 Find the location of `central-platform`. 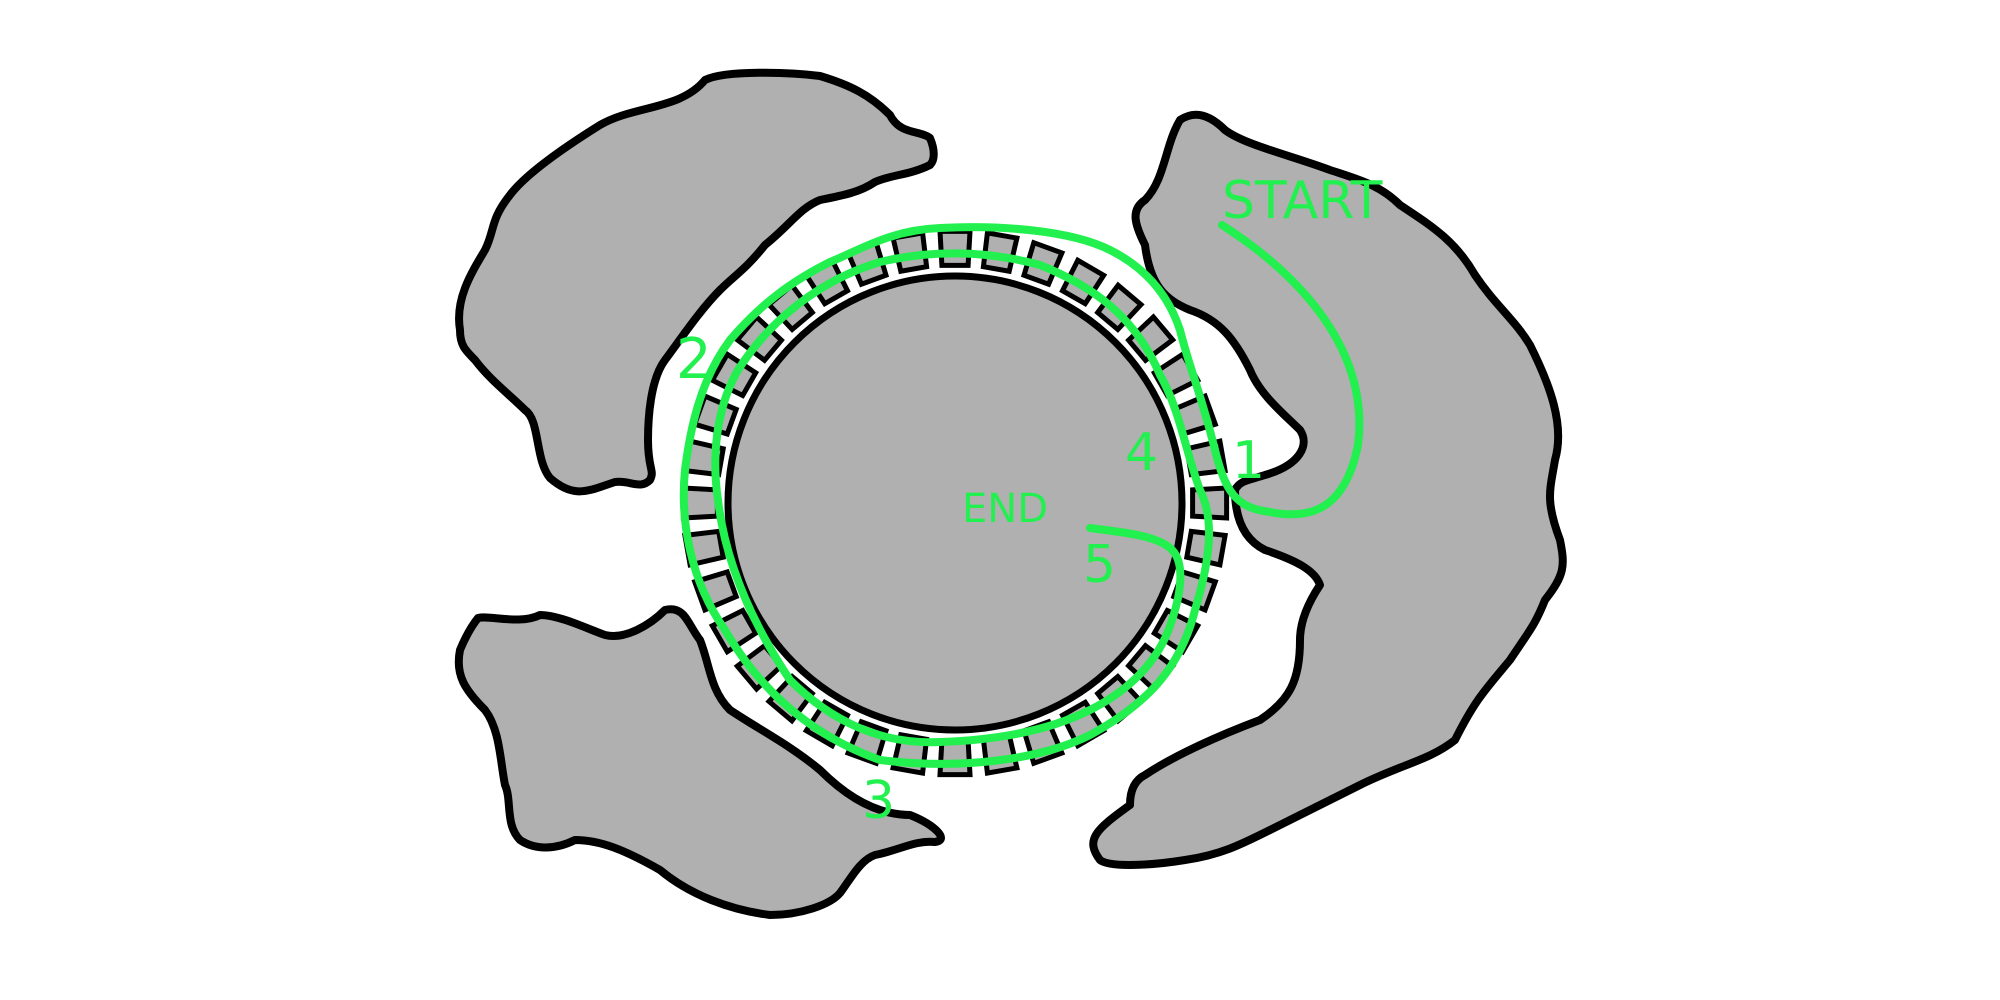

central-platform is located at coordinates (955, 503).